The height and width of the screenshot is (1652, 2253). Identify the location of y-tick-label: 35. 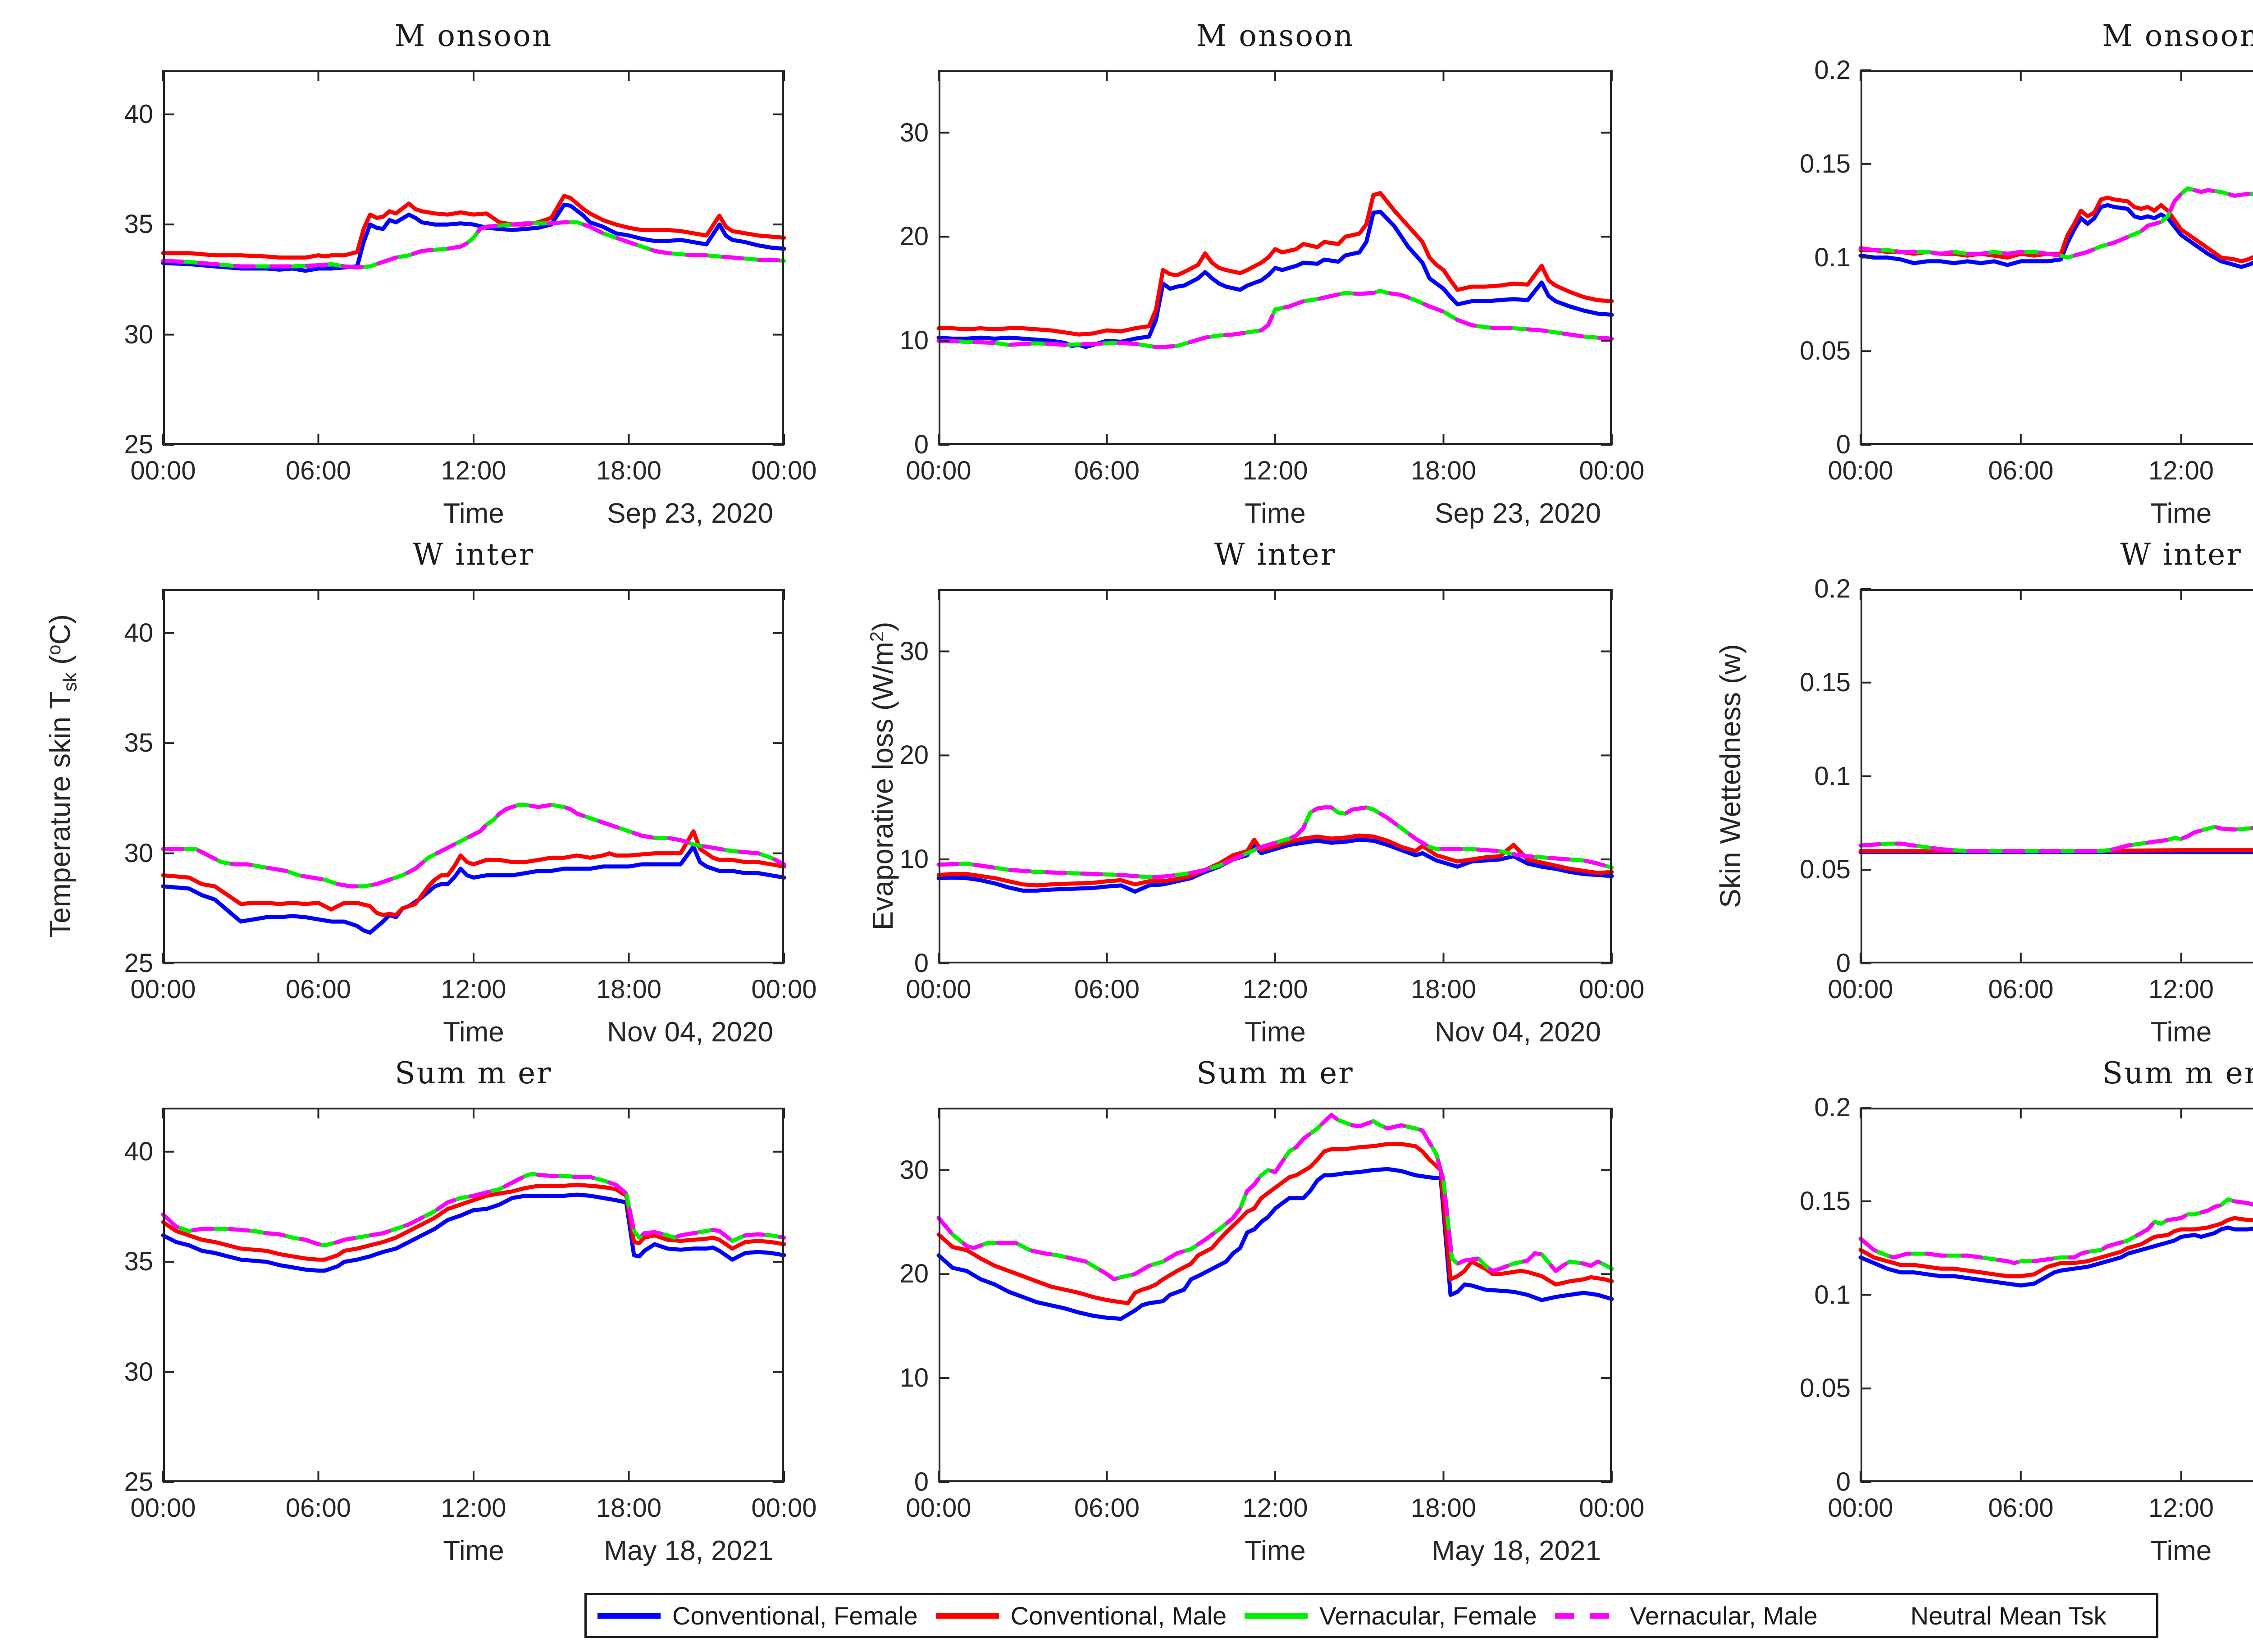
(138, 224).